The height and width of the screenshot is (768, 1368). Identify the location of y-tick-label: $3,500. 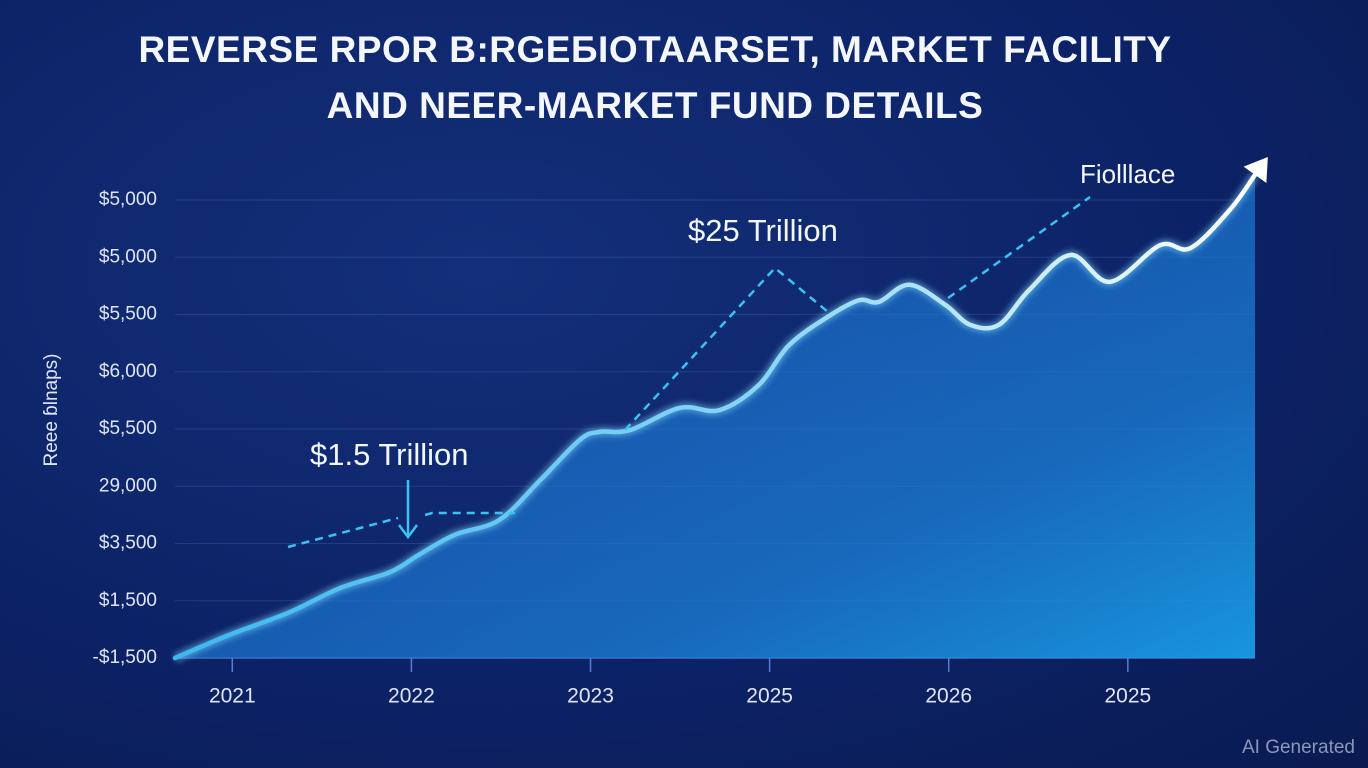
(128, 543).